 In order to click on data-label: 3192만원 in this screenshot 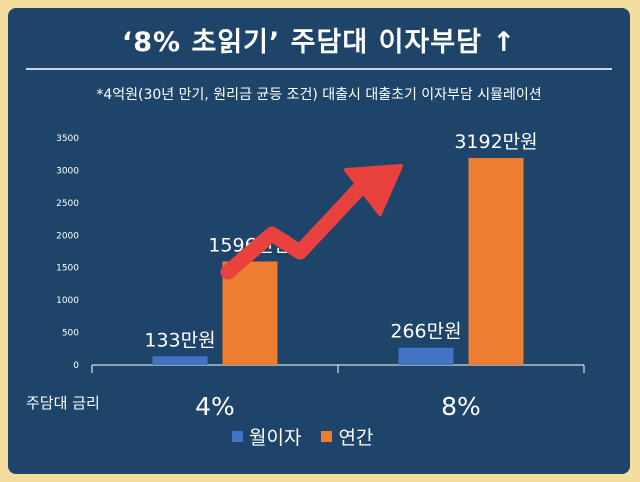, I will do `click(495, 142)`.